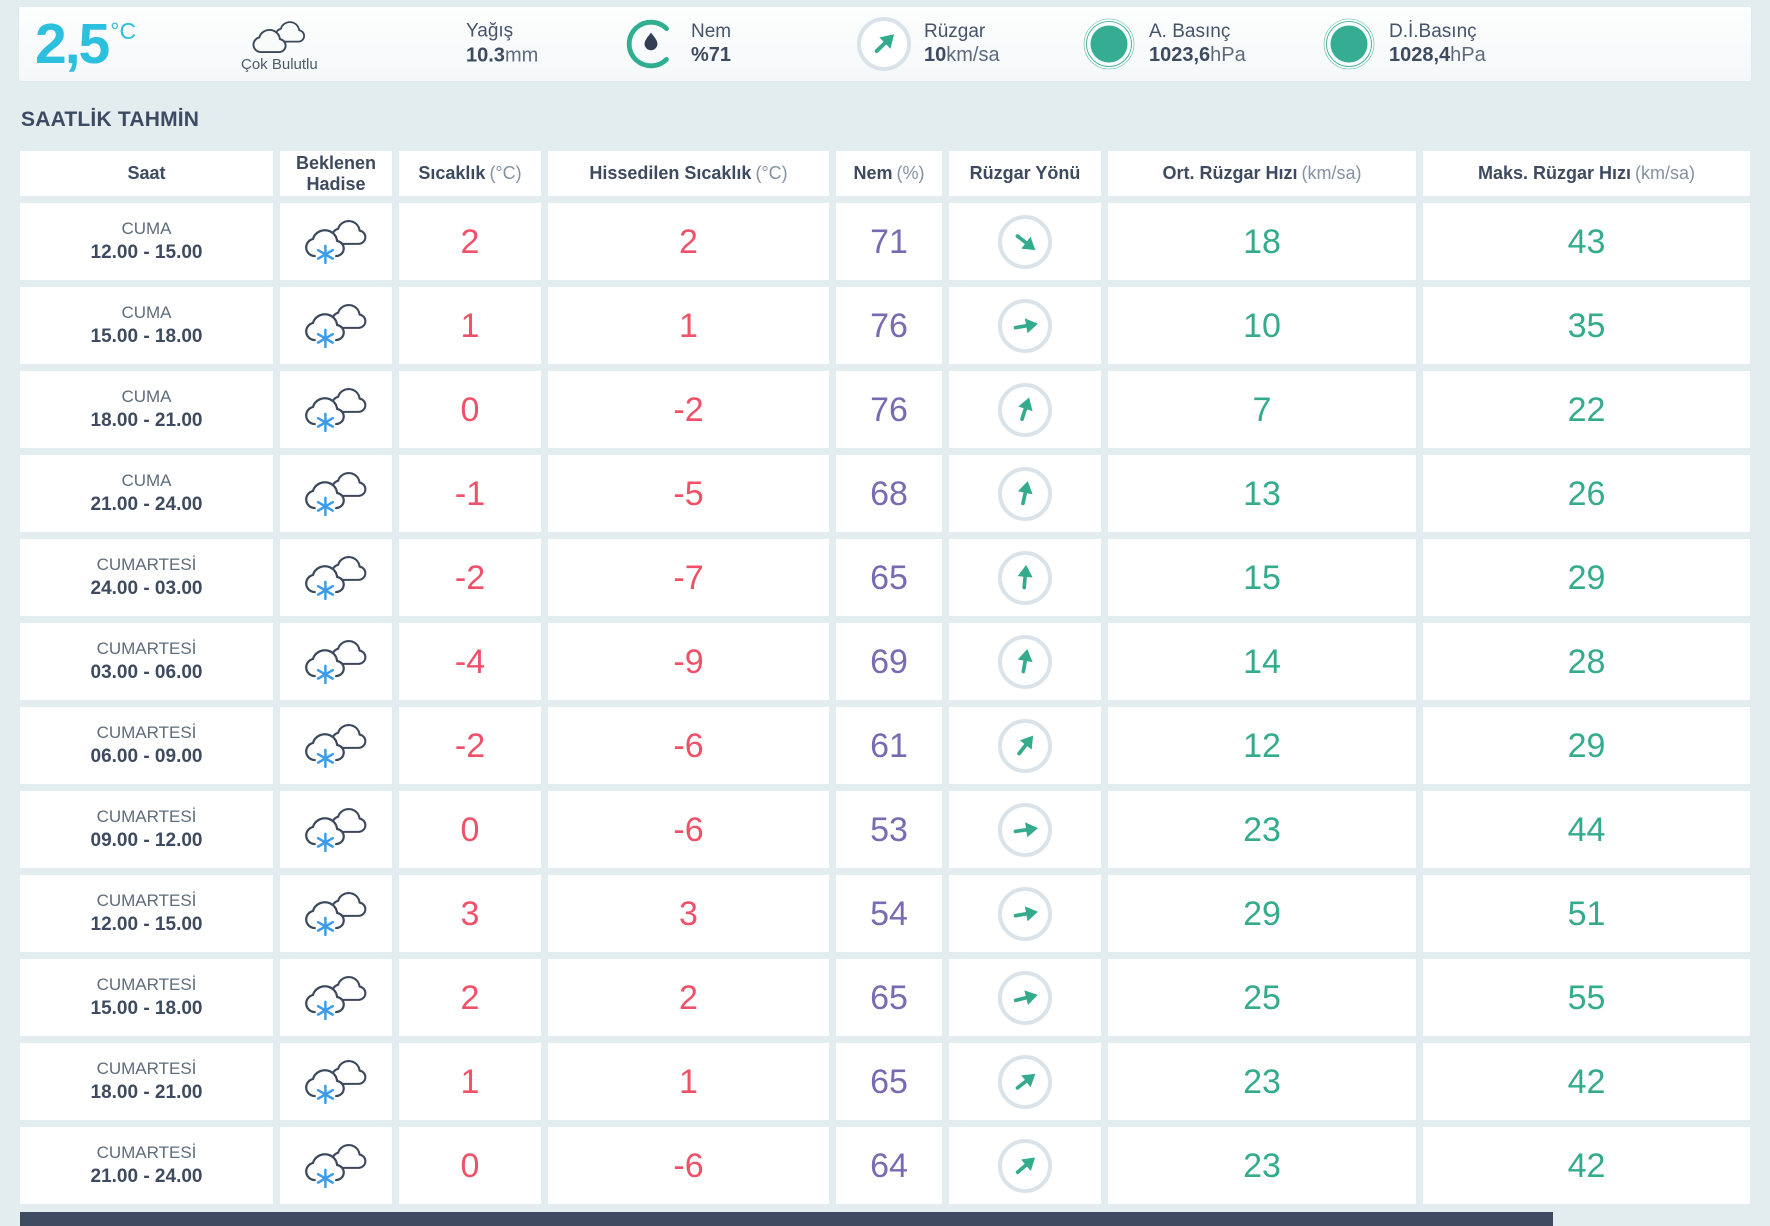  What do you see at coordinates (677, 44) in the screenshot?
I see `humidity-metric: Nem %71` at bounding box center [677, 44].